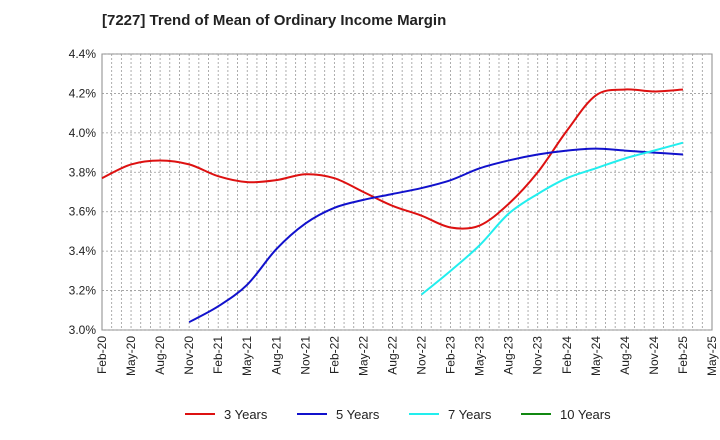 The image size is (720, 440). Describe the element at coordinates (83, 330) in the screenshot. I see `y-tick-label: 3.0%` at that location.